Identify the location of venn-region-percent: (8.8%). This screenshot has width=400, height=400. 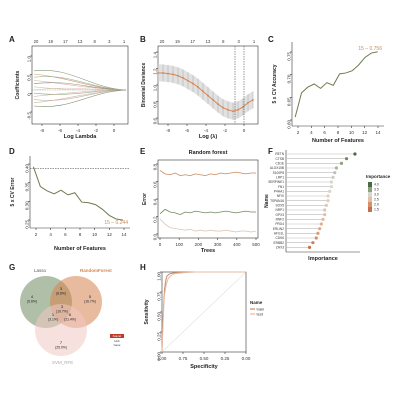
(61, 294).